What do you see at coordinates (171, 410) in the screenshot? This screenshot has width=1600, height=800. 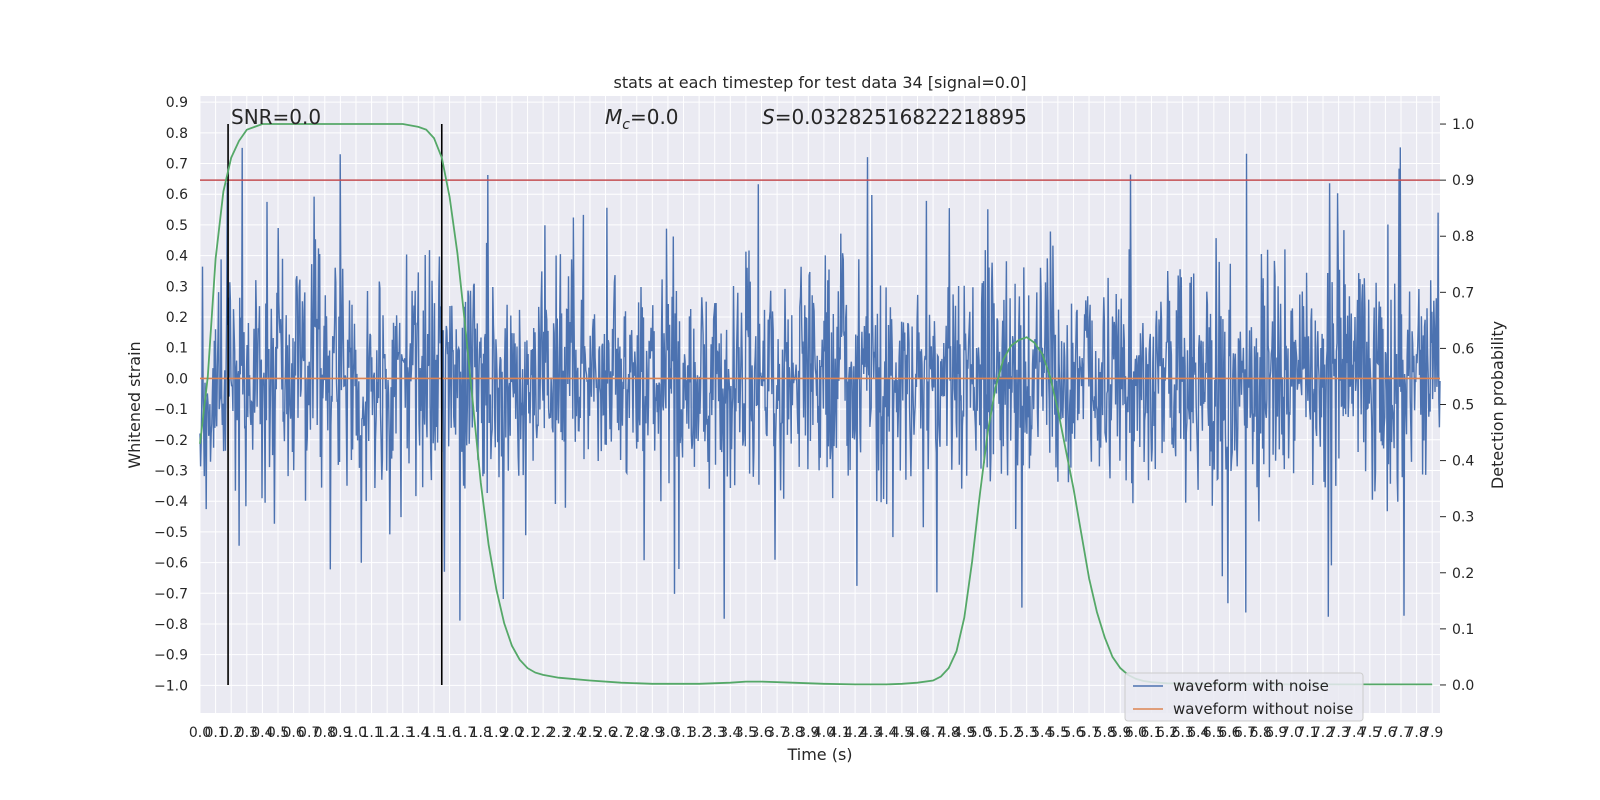 I see `y-tick-label: −0.1` at bounding box center [171, 410].